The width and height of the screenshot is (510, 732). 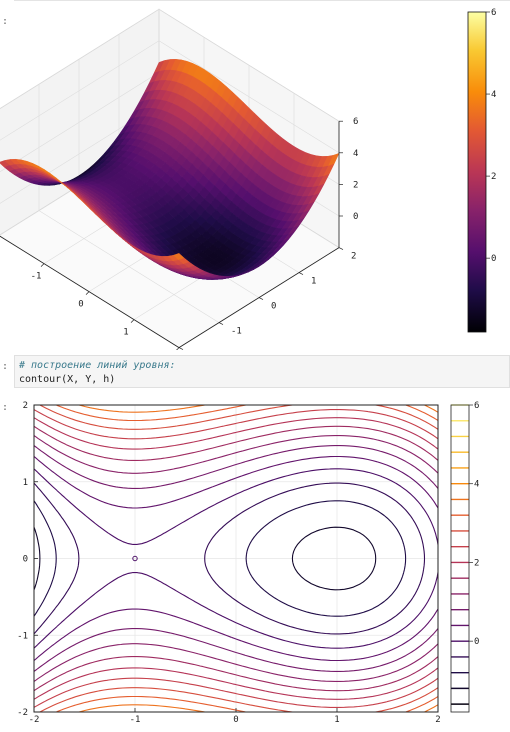 What do you see at coordinates (460, 558) in the screenshot?
I see `colorbar-frame` at bounding box center [460, 558].